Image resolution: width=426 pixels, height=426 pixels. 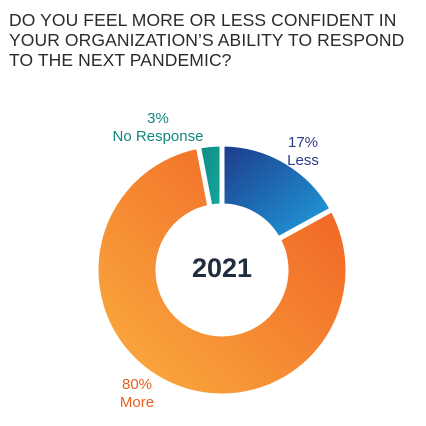 I want to click on center-year-label: 2021, so click(x=222, y=268).